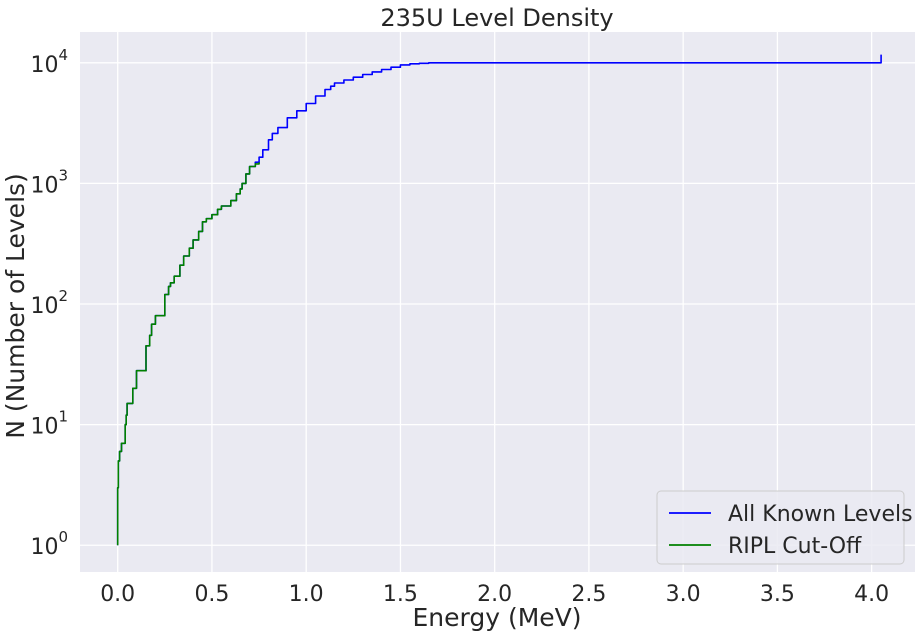 This screenshot has height=638, width=922. What do you see at coordinates (117, 594) in the screenshot?
I see `x-tick-label: 0.0` at bounding box center [117, 594].